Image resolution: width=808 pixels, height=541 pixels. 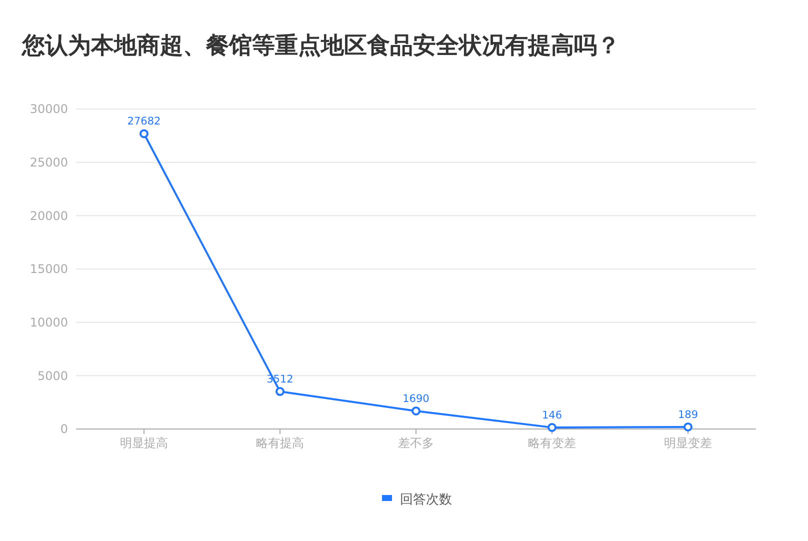 What do you see at coordinates (426, 500) in the screenshot?
I see `legend-label: 回答次数` at bounding box center [426, 500].